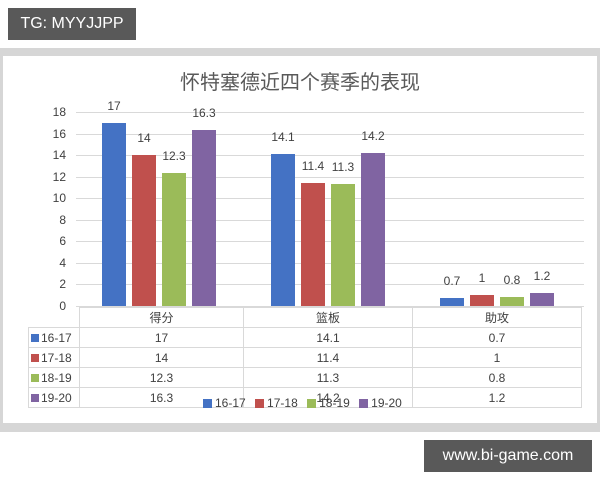 The image size is (600, 480). What do you see at coordinates (300, 82) in the screenshot?
I see `chart-title: 怀特塞德近四个赛季的表现` at bounding box center [300, 82].